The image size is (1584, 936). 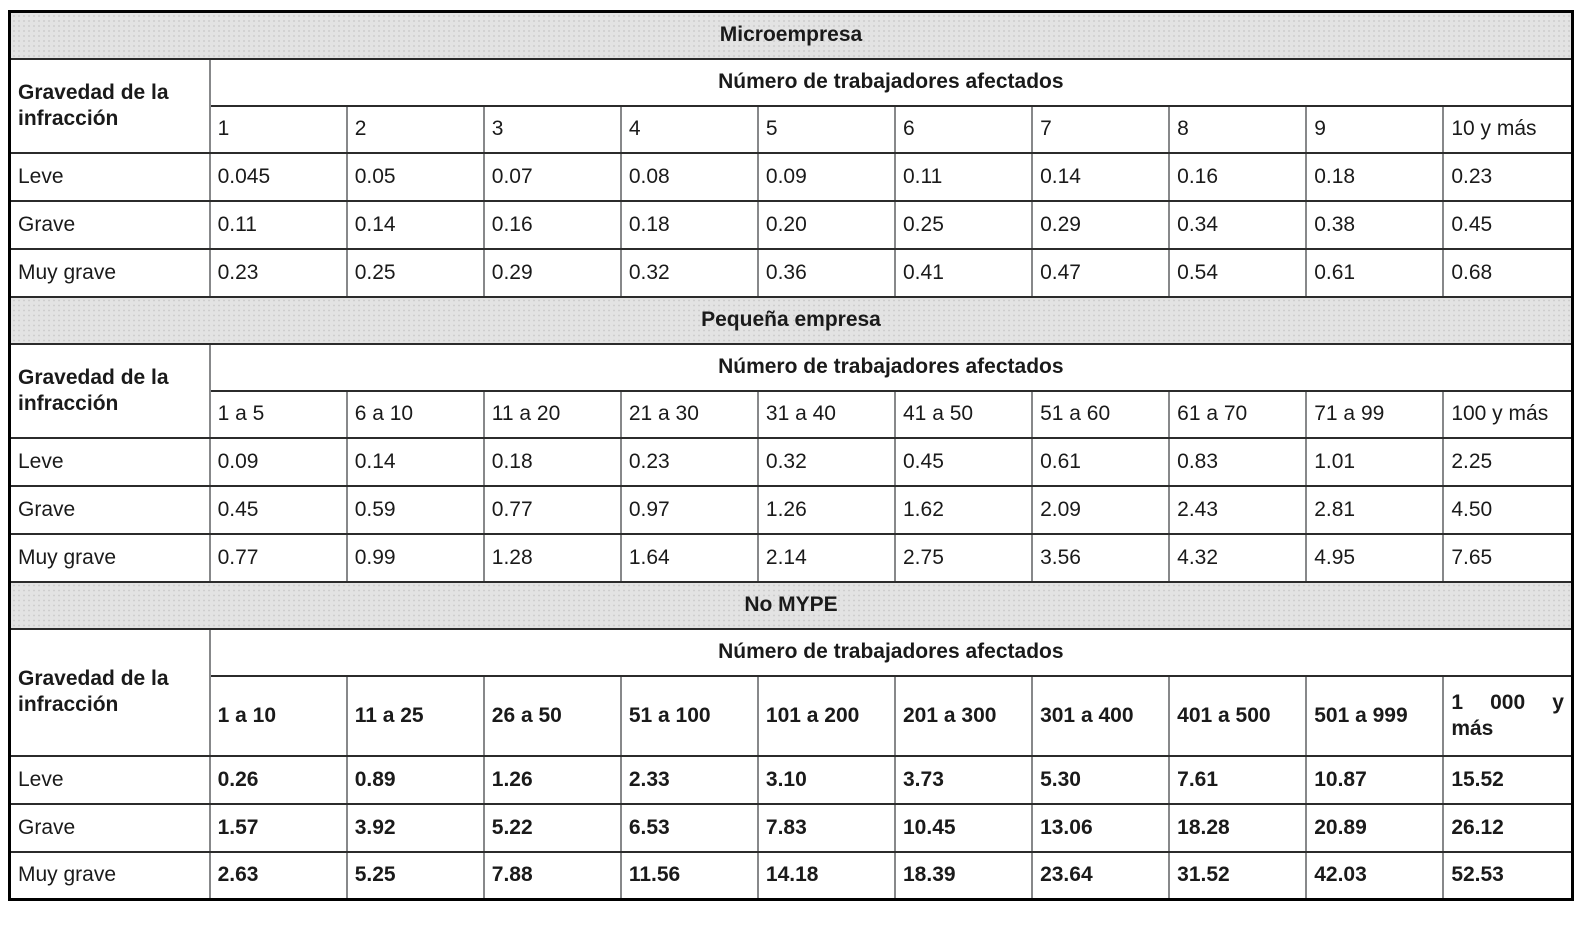 What do you see at coordinates (689, 176) in the screenshot?
I see `value-cell: 0.08` at bounding box center [689, 176].